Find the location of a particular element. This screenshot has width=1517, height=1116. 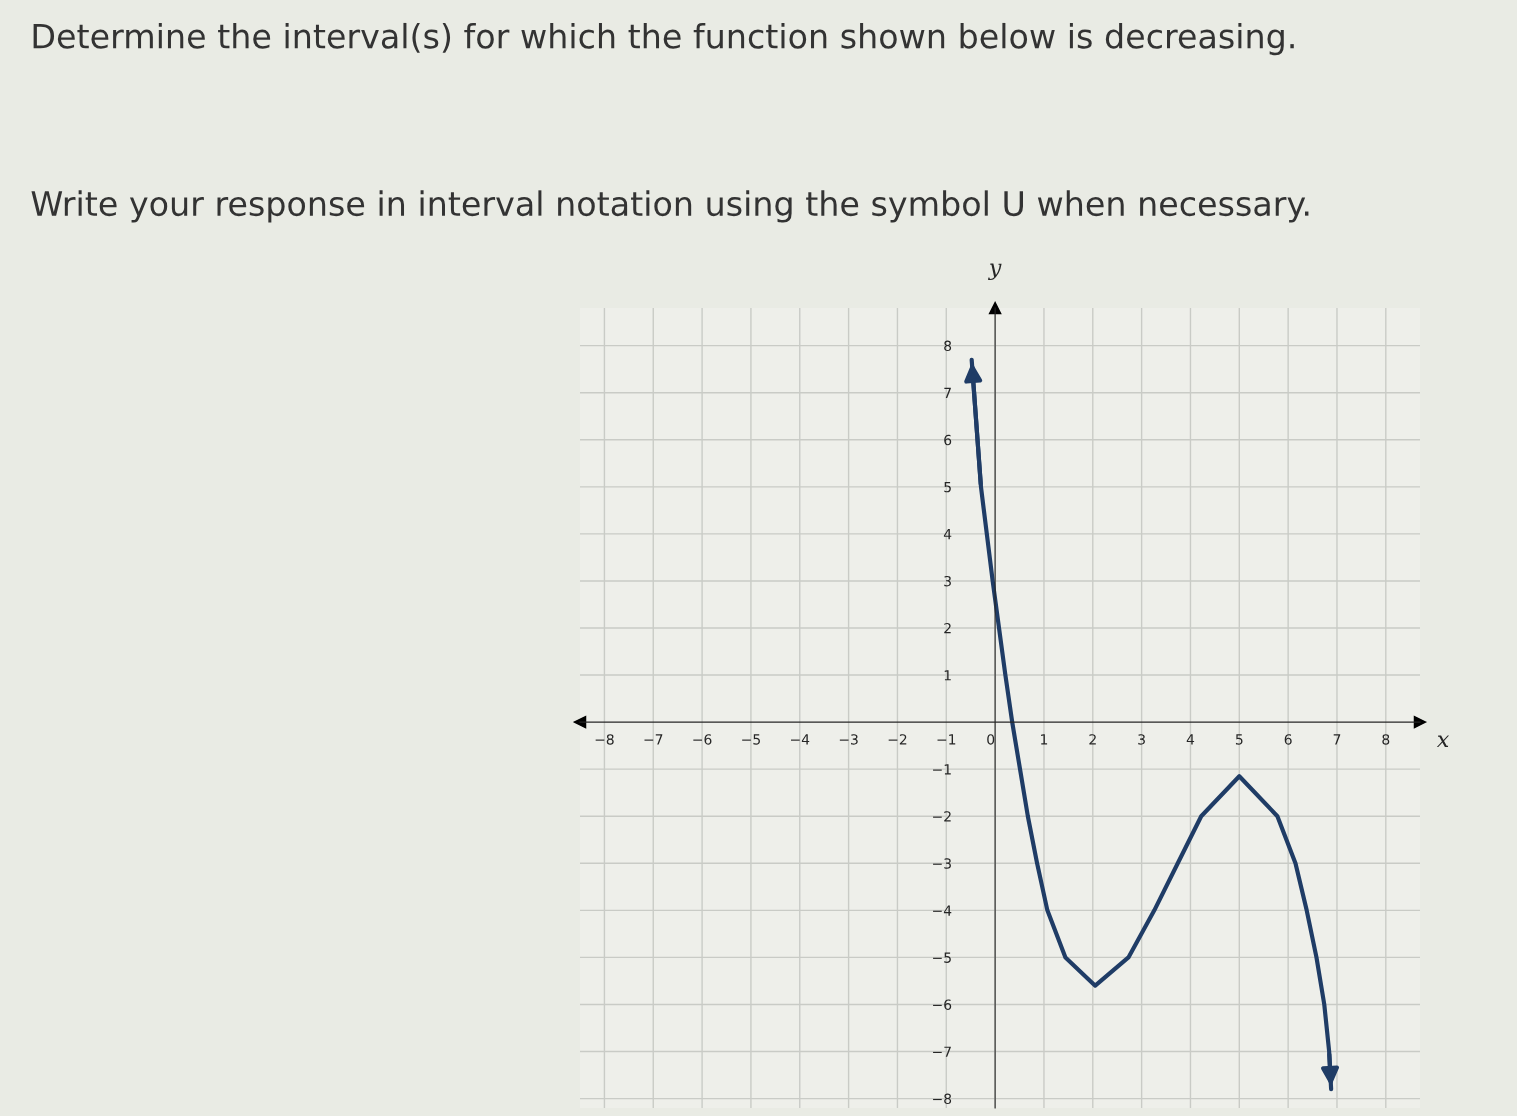

x-tick-label: −3 is located at coordinates (848, 739).